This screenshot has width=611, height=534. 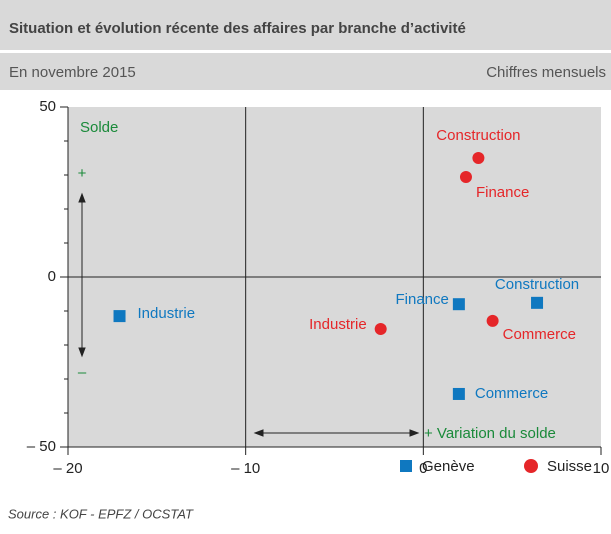 I want to click on plus-annotation: +, so click(x=82, y=173).